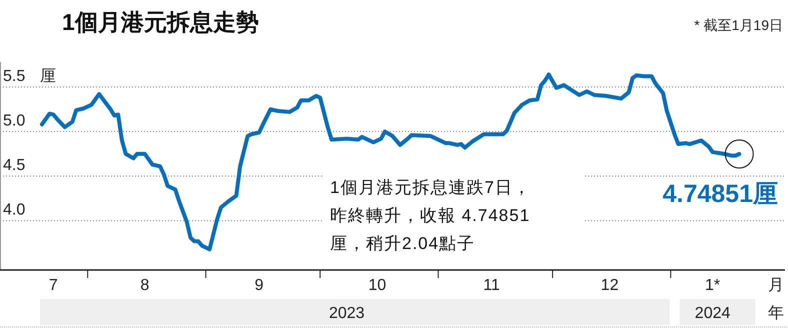 The height and width of the screenshot is (329, 788). I want to click on annotation: 厘，稍升2.04點子, so click(403, 243).